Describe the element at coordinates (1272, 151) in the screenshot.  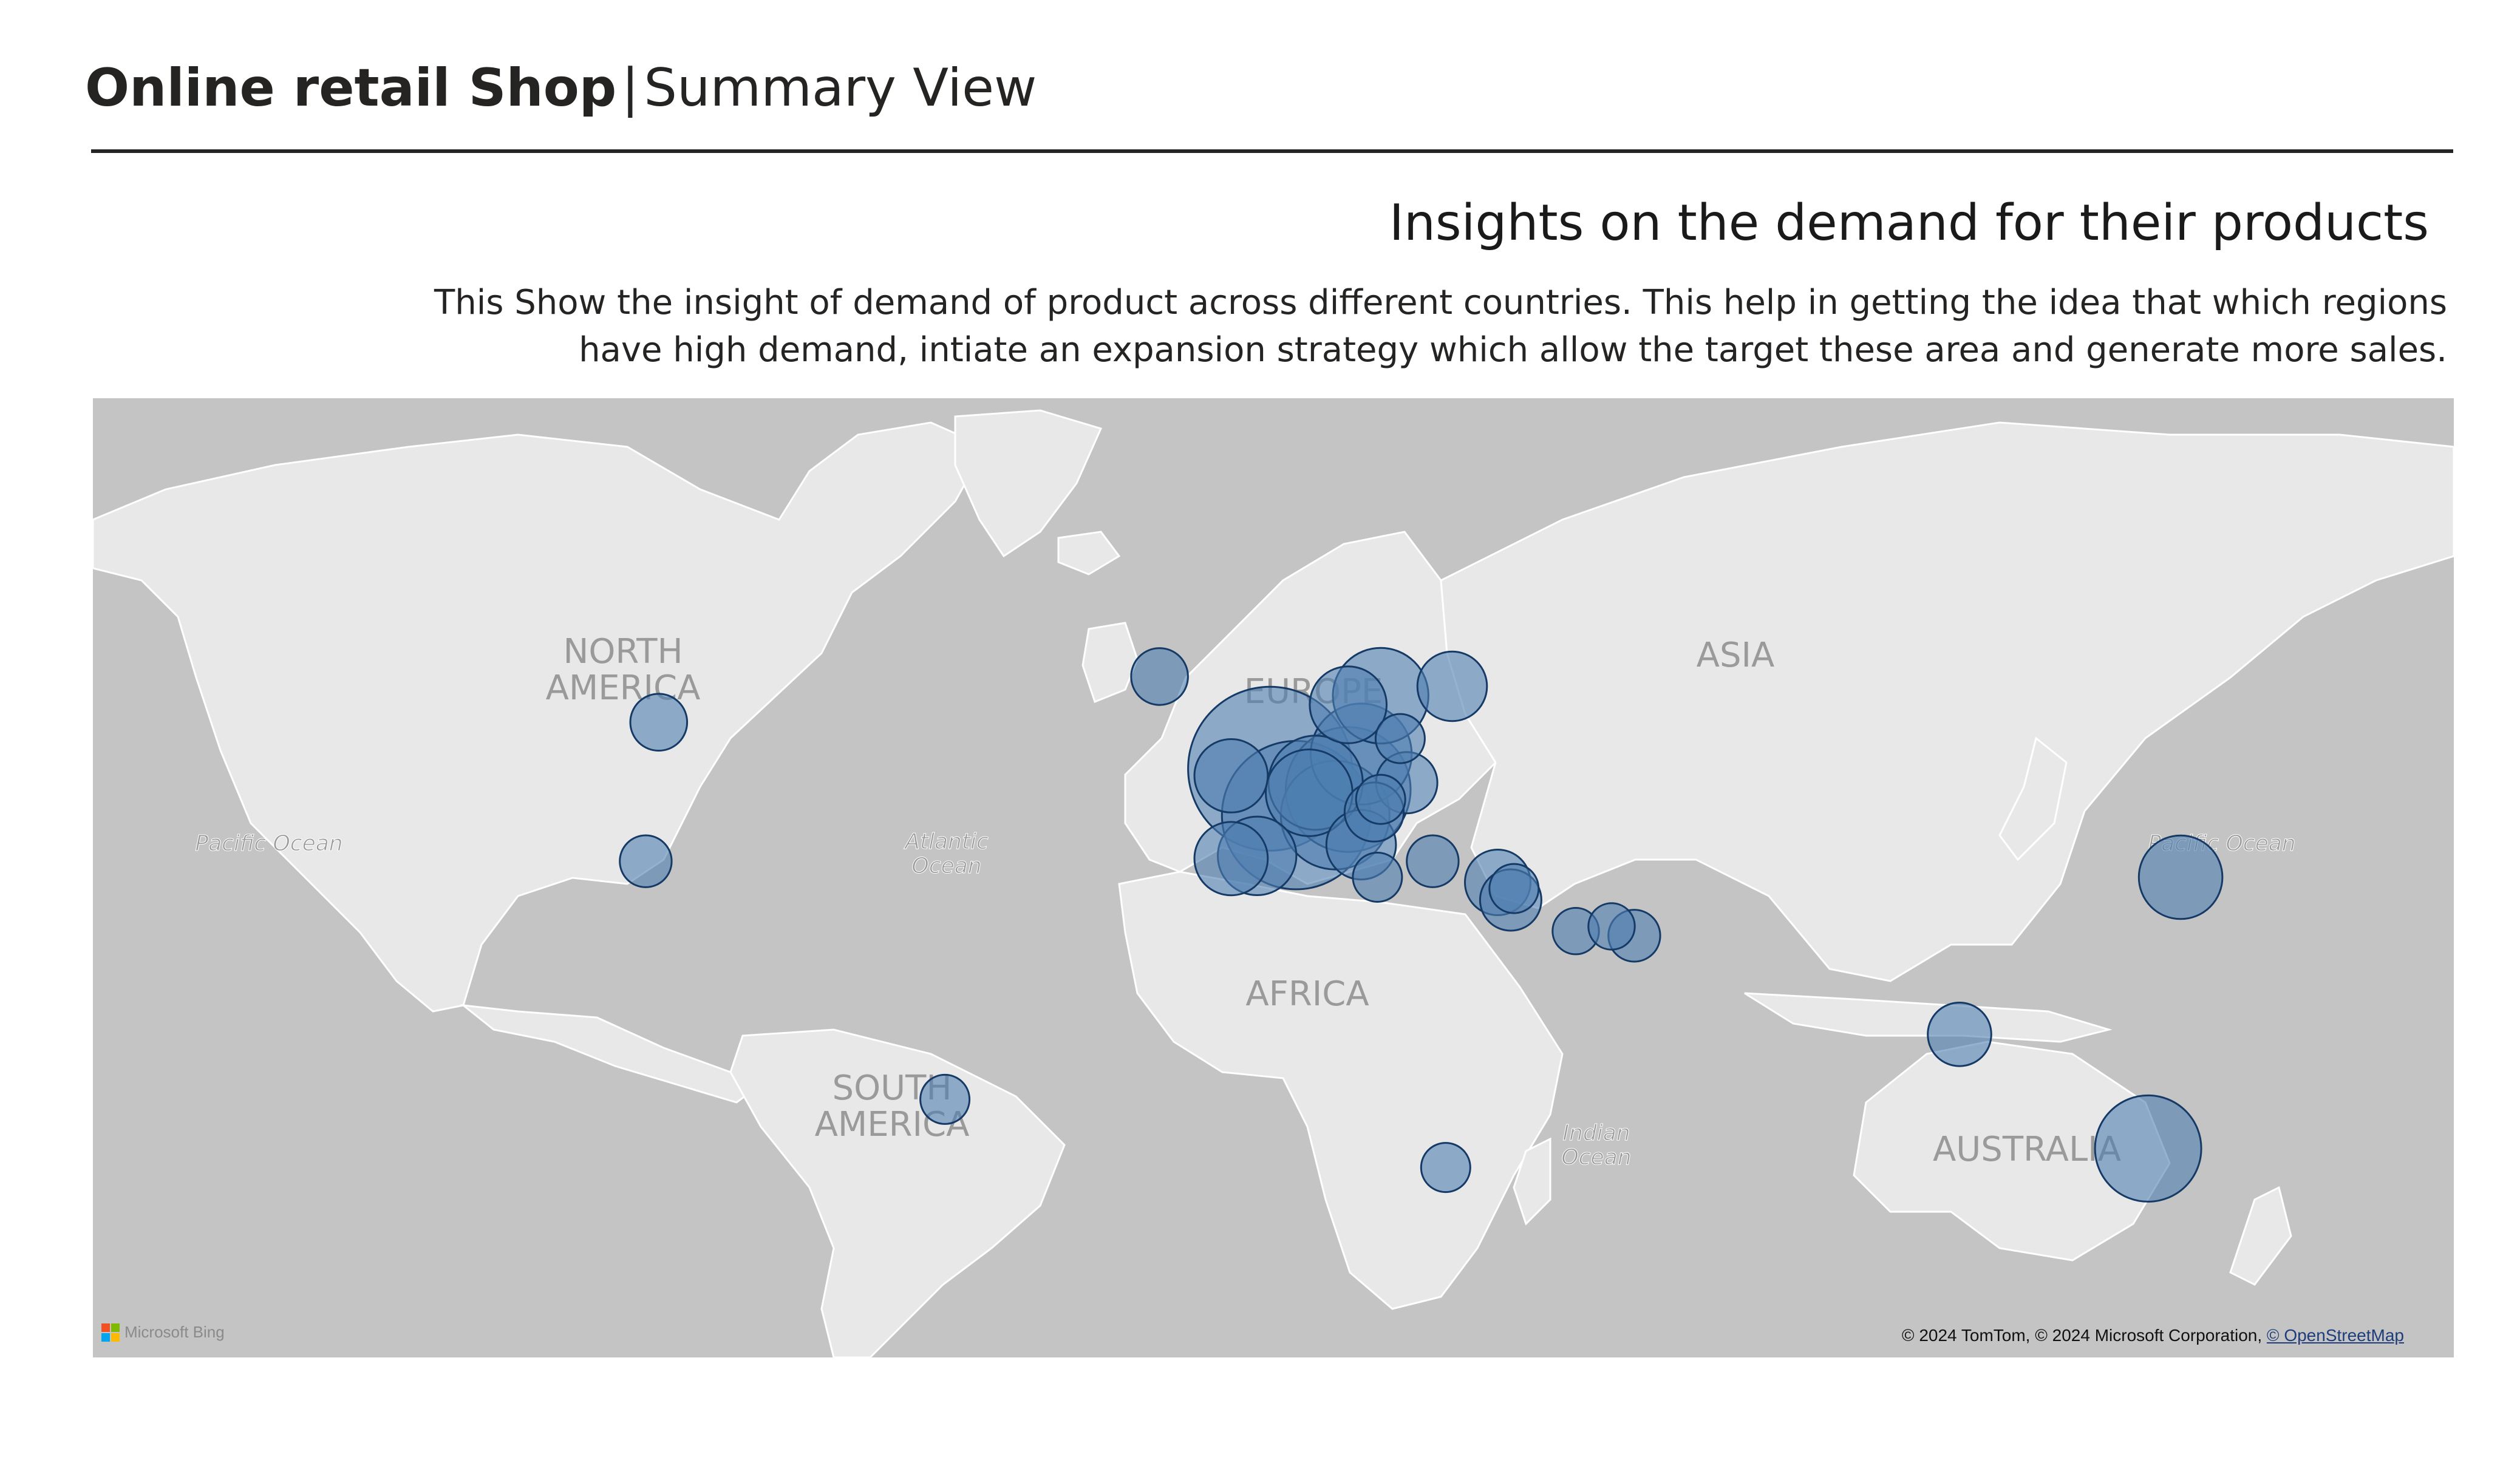
I see `header-divider` at that location.